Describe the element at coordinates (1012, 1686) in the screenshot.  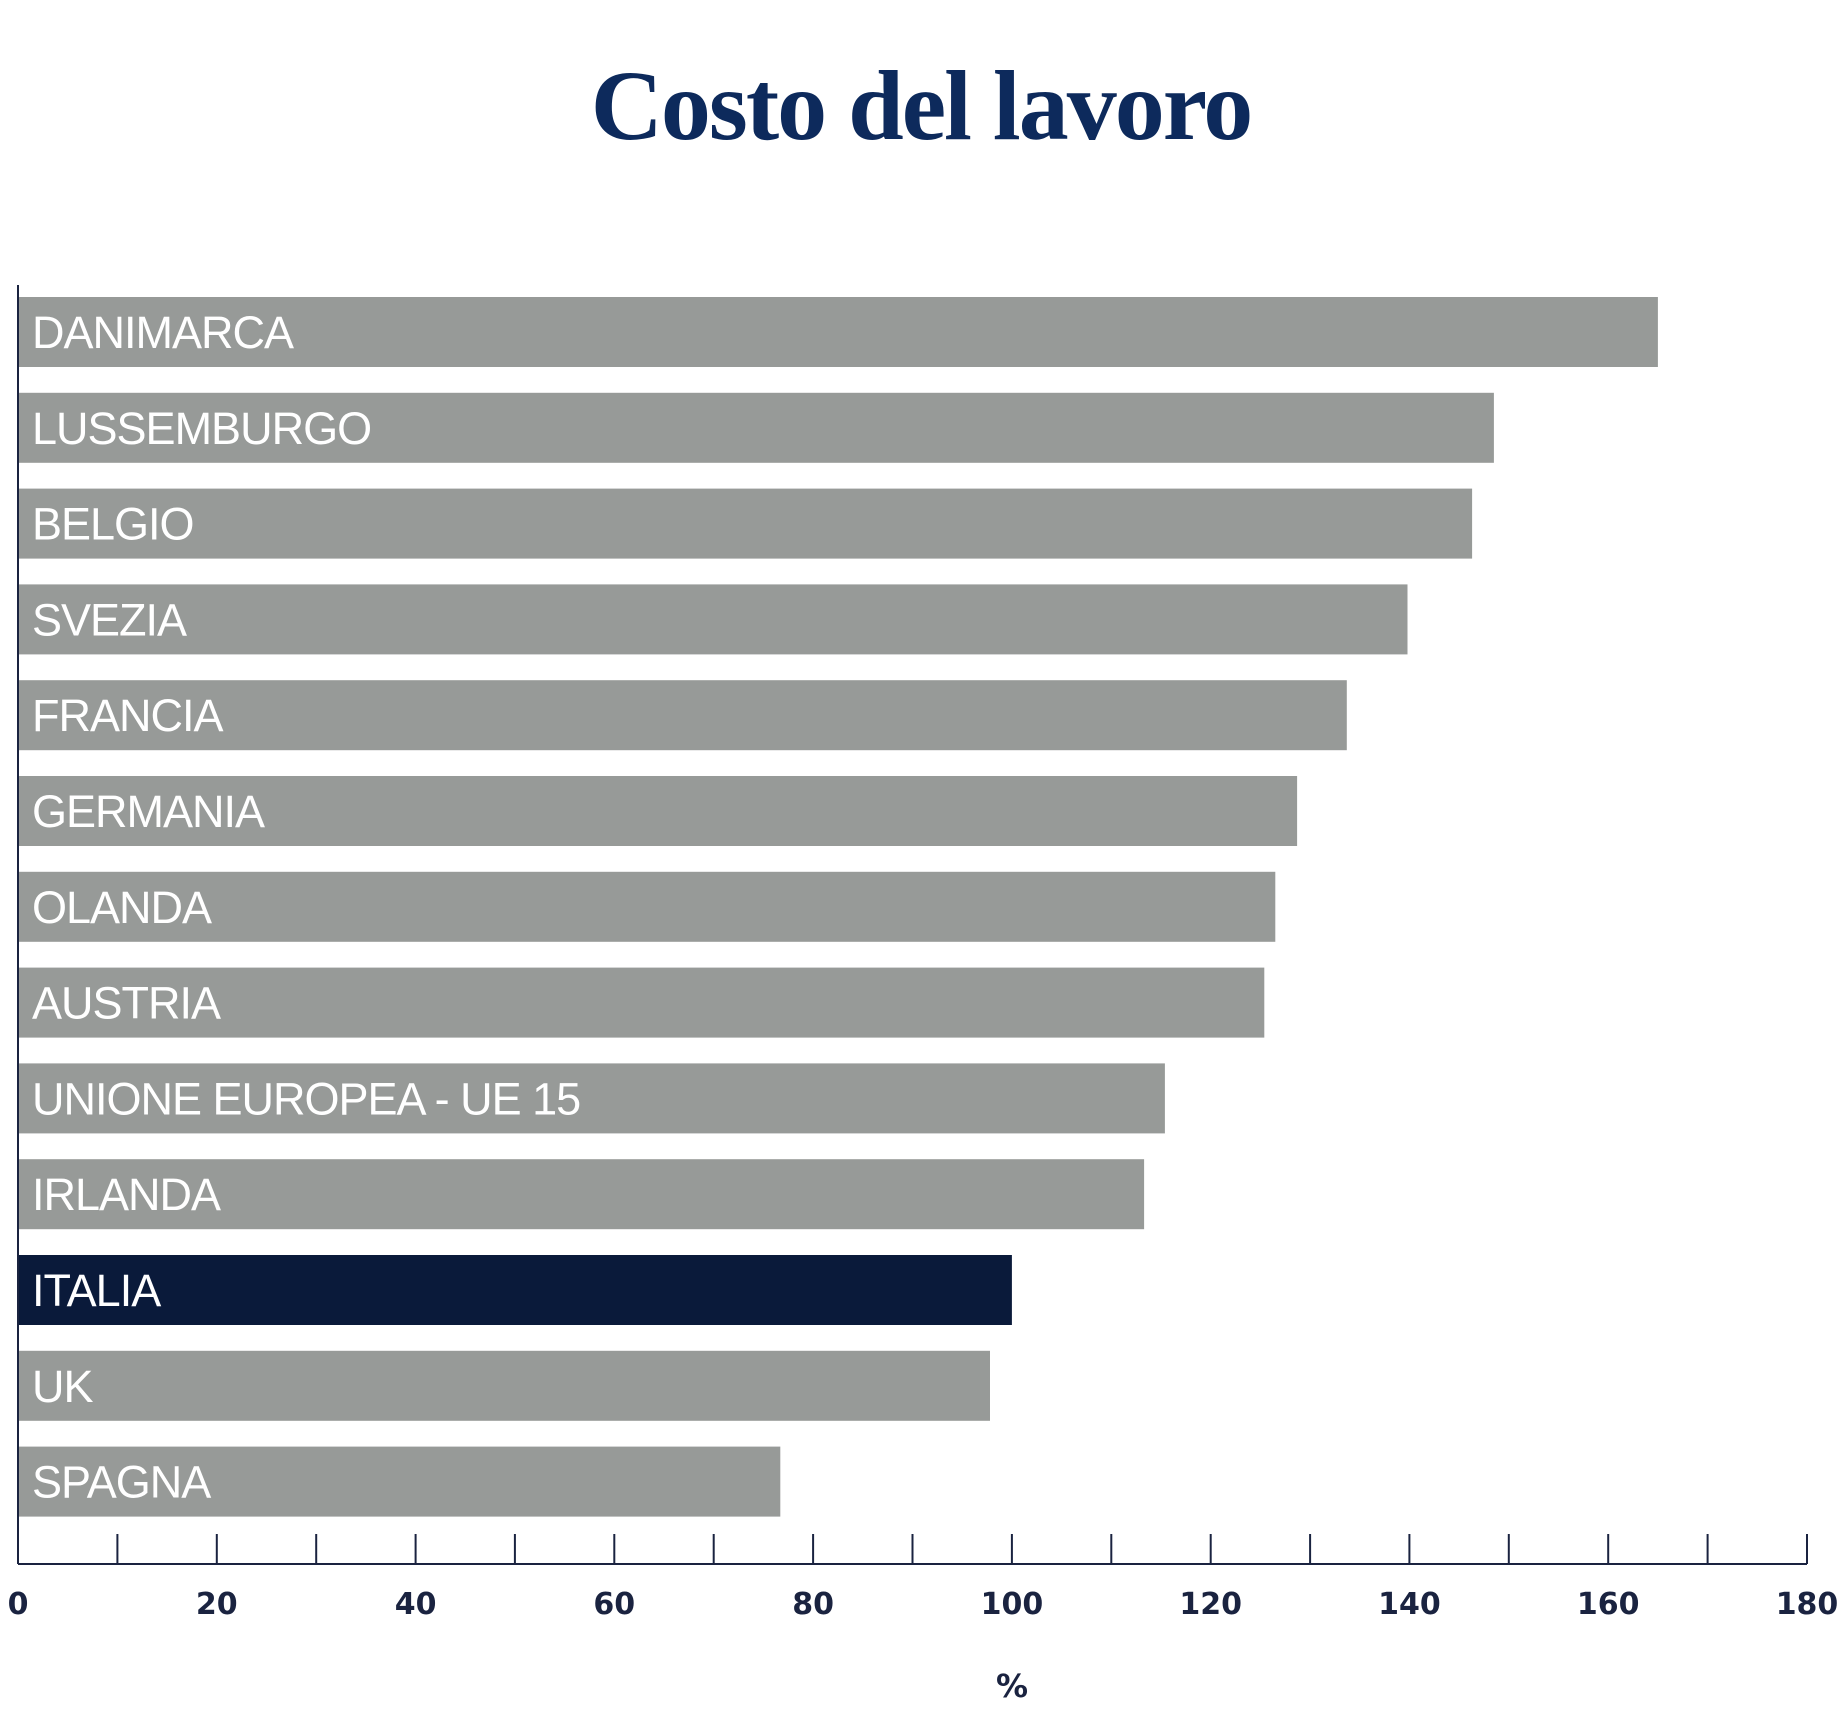
I see `x-axis-unit-label: %` at that location.